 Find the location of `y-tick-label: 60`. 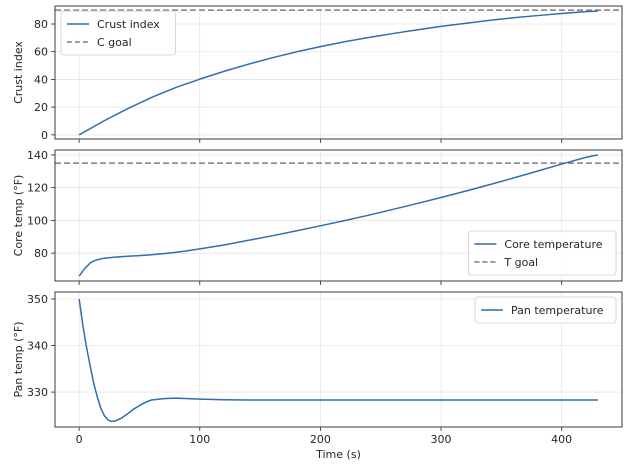

y-tick-label: 60 is located at coordinates (41, 52).